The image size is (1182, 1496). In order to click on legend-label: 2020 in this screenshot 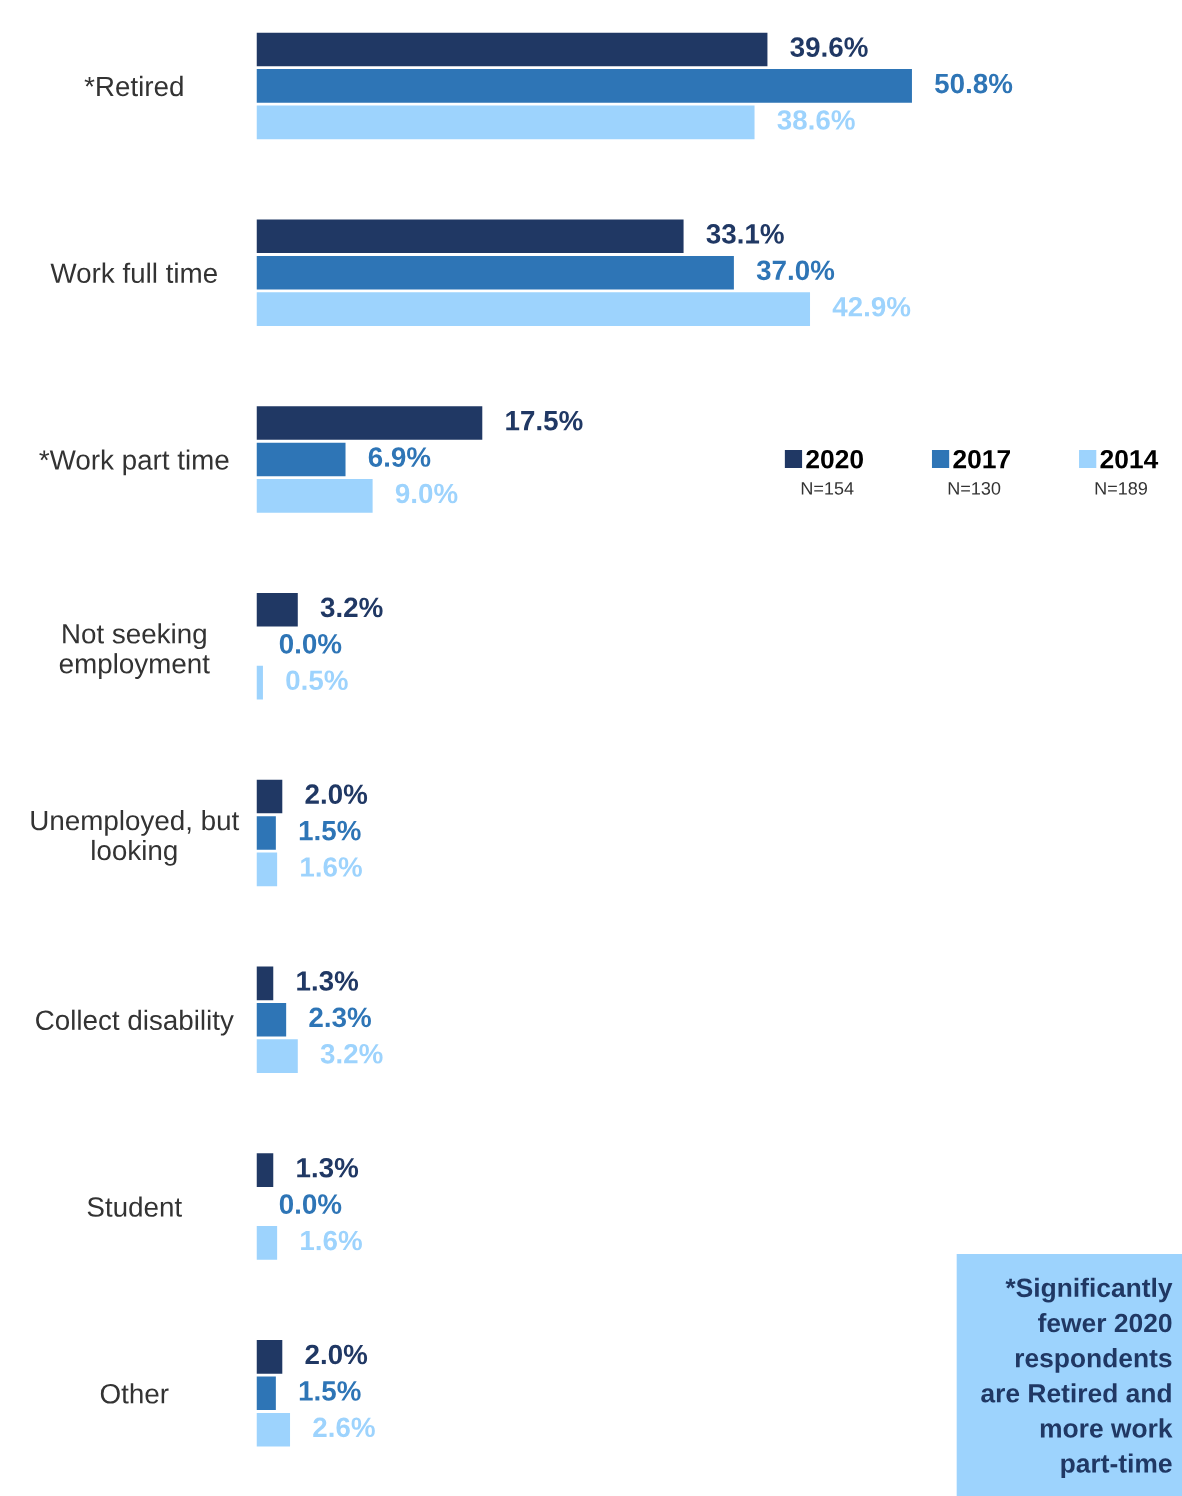, I will do `click(834, 459)`.